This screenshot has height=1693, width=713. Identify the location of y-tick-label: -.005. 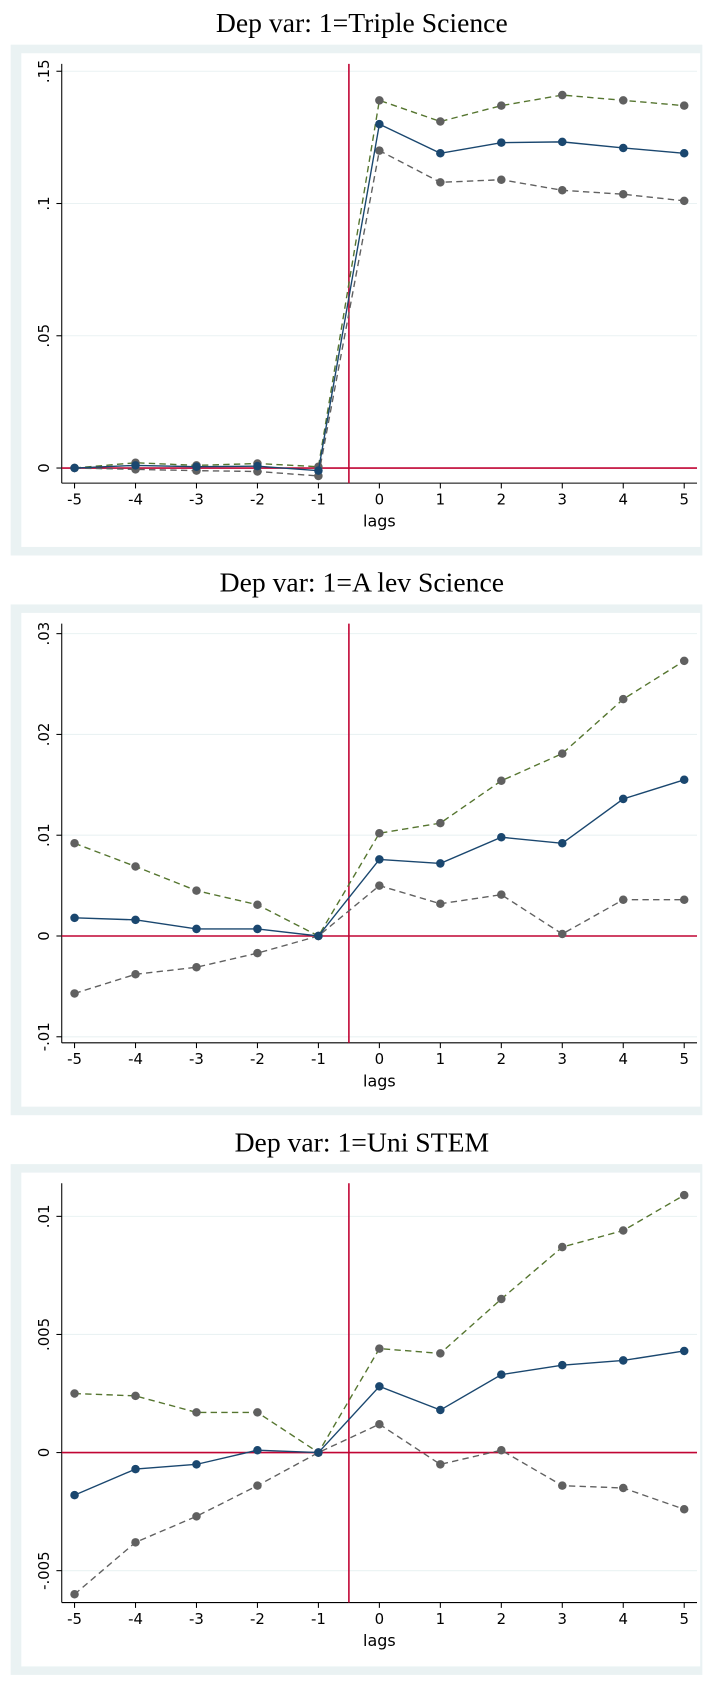
(44, 1570).